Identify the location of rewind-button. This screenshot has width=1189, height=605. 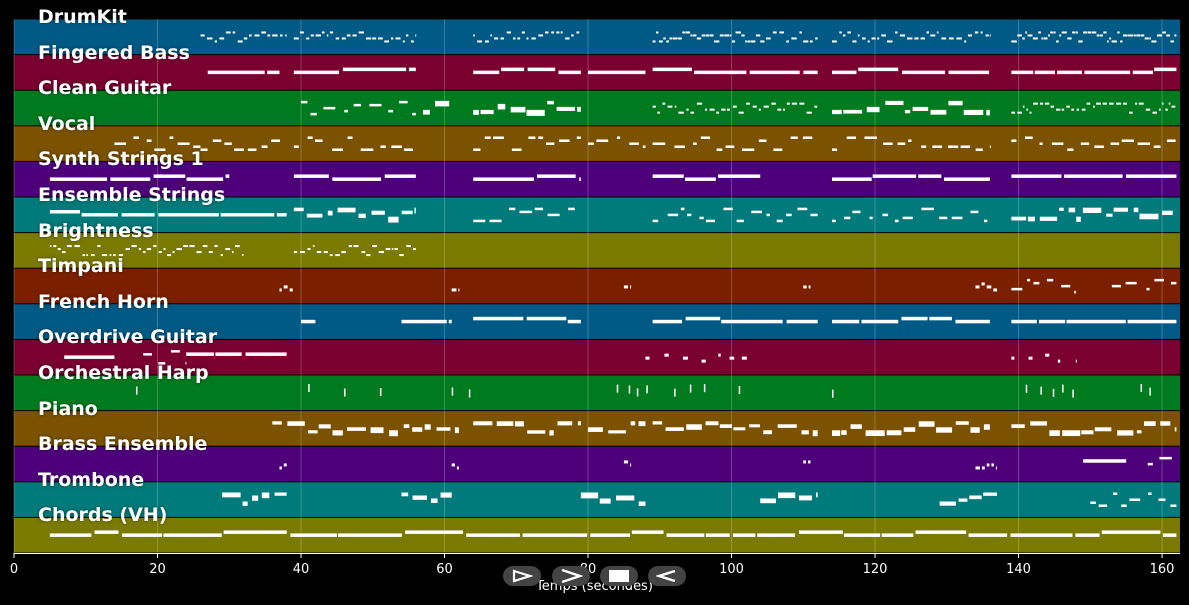
(667, 576).